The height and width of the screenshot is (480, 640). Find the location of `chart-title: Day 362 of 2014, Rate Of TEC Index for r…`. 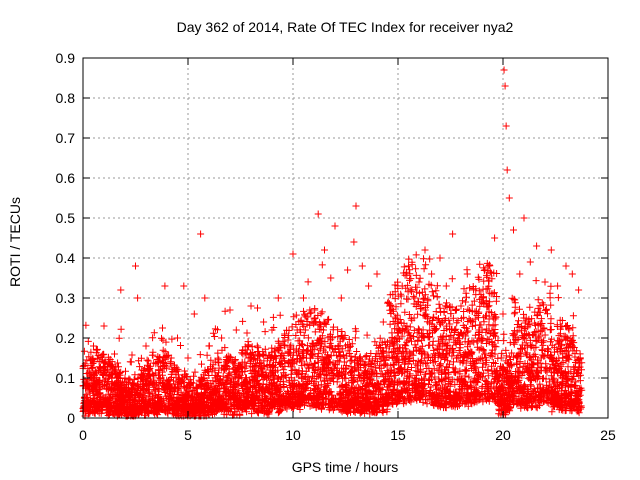

chart-title: Day 362 of 2014, Rate Of TEC Index for r… is located at coordinates (345, 27).